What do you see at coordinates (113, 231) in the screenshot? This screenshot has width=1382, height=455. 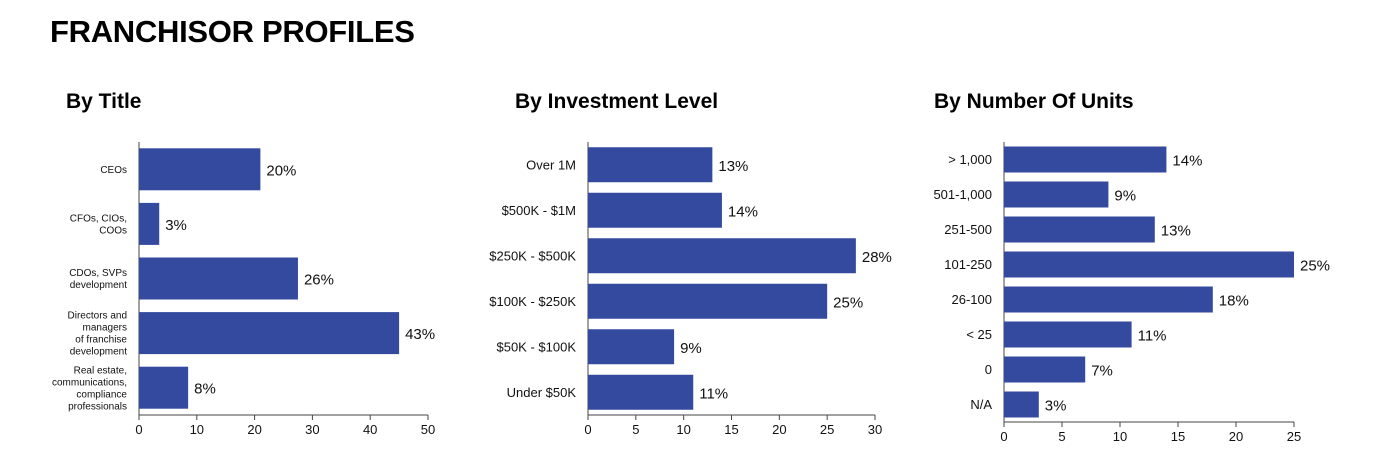 I see `category-label-line: COOs` at bounding box center [113, 231].